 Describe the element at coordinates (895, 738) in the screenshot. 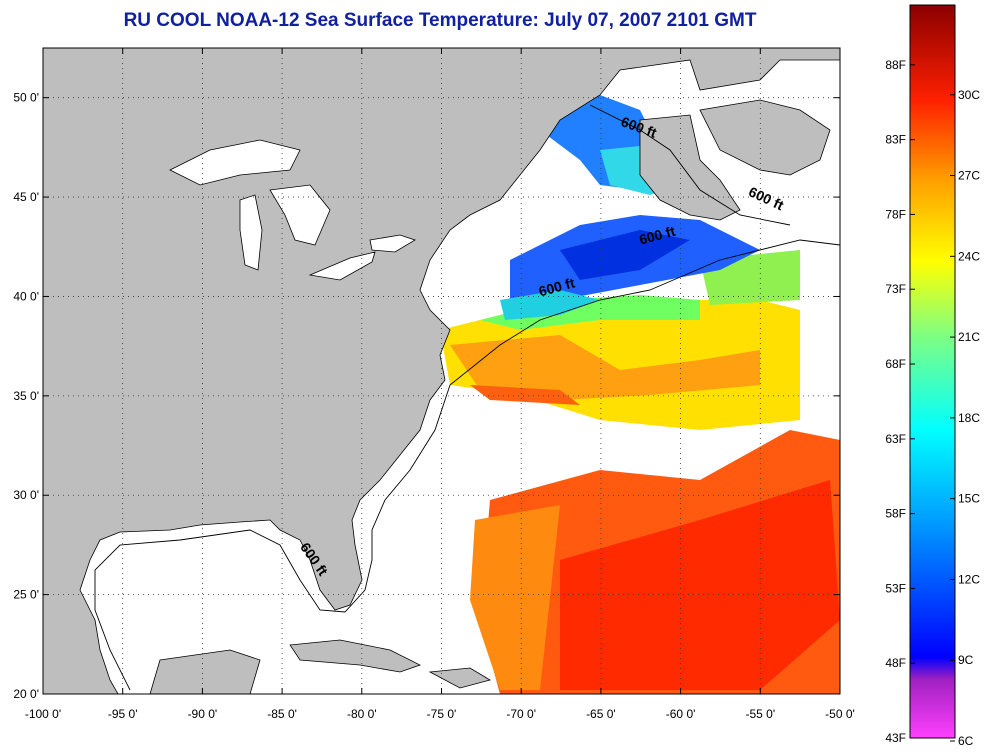

I see `colorbar-f-label: 43F` at that location.